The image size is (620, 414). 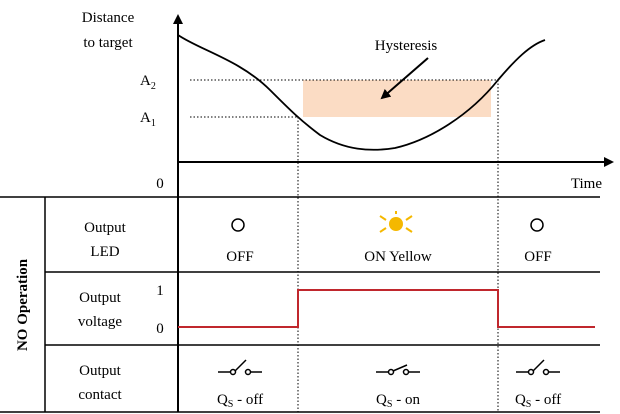 I want to click on row-label: contact, so click(x=100, y=395).